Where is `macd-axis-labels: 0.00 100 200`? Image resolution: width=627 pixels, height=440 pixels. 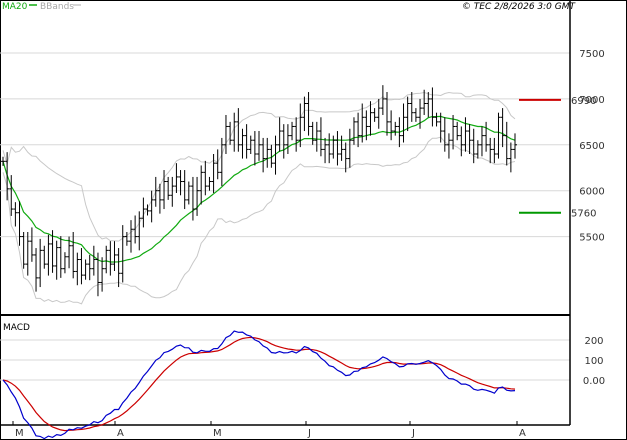 macd-axis-labels: 0.00 100 200 is located at coordinates (594, 361).